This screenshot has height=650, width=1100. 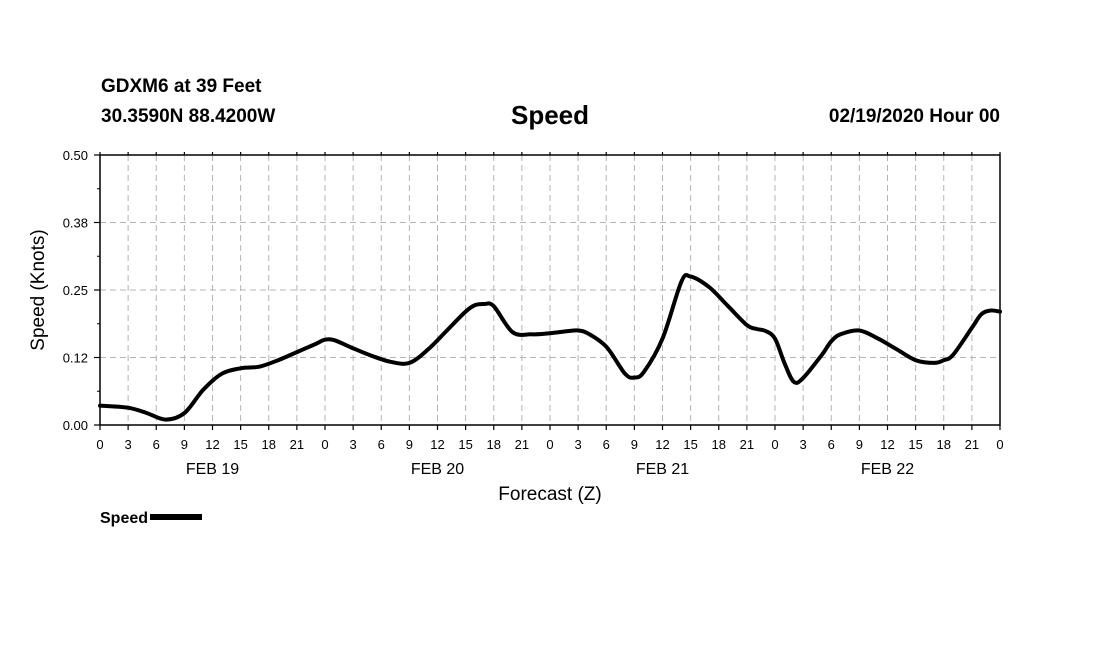 I want to click on y-axis-title: Speed (Knots), so click(x=38, y=289).